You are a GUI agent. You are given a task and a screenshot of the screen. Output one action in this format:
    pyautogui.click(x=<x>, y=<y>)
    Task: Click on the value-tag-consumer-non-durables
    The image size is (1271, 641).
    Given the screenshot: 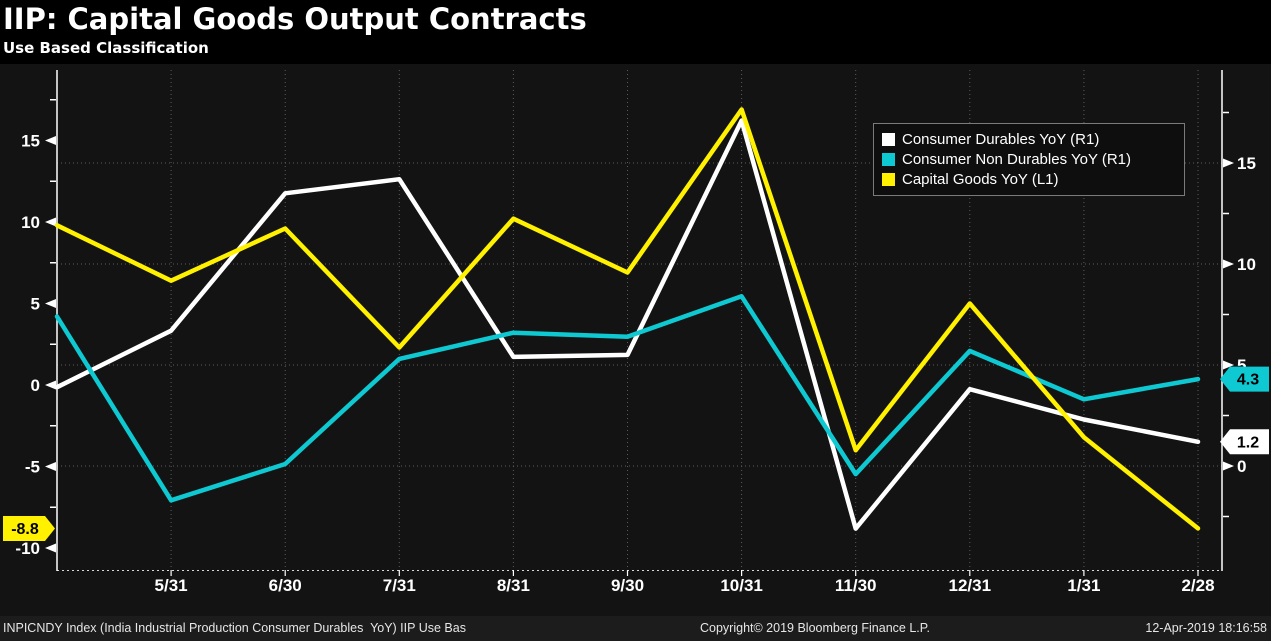 What is the action you would take?
    pyautogui.click(x=1244, y=379)
    